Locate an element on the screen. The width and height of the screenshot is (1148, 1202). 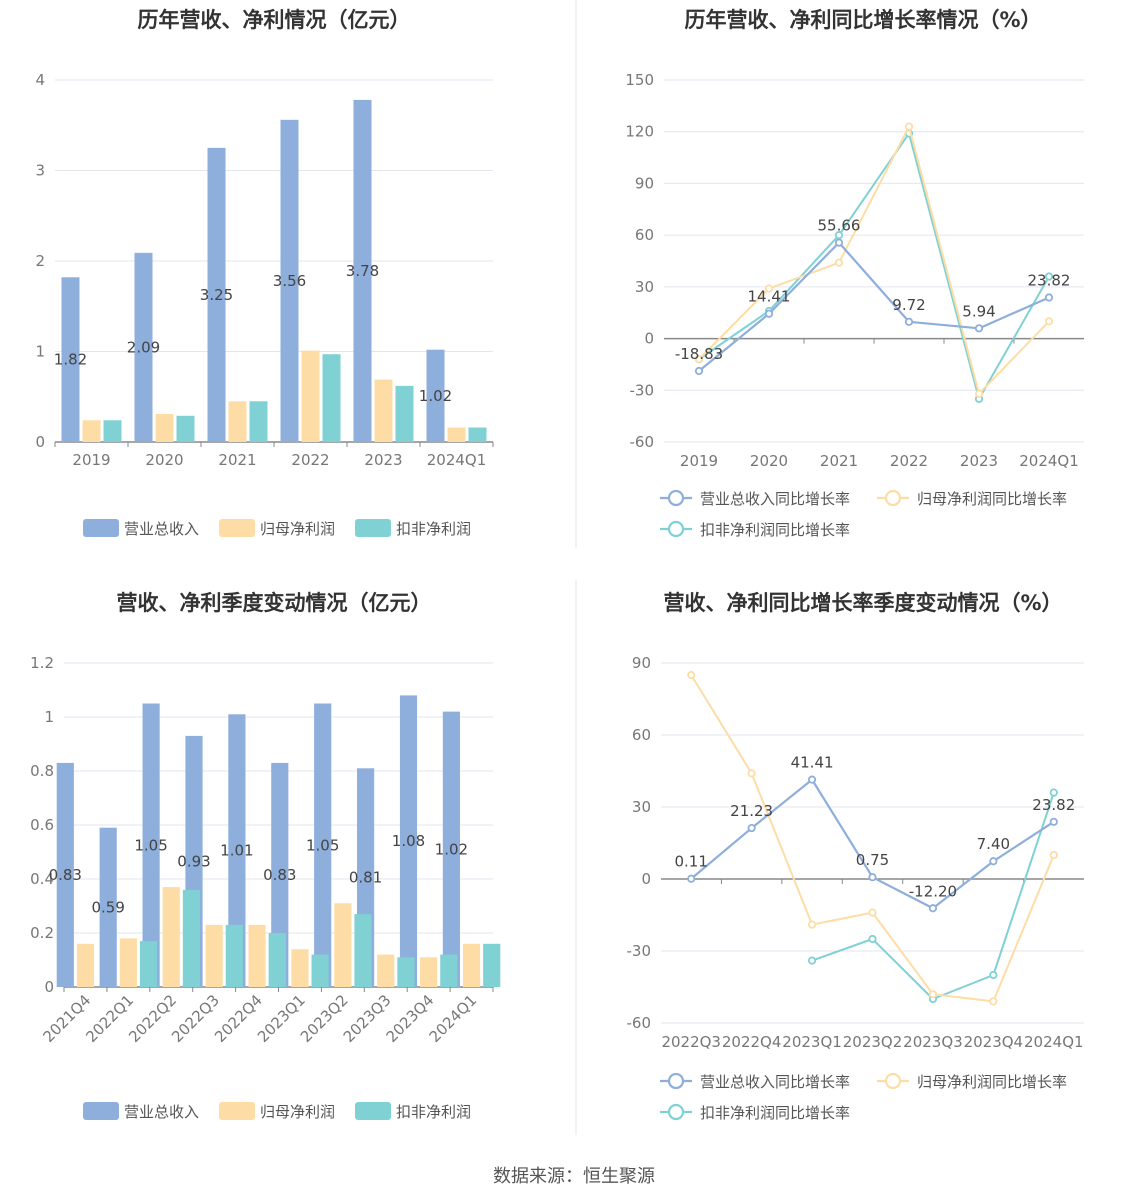
point-data-label: 0.11 is located at coordinates (691, 862).